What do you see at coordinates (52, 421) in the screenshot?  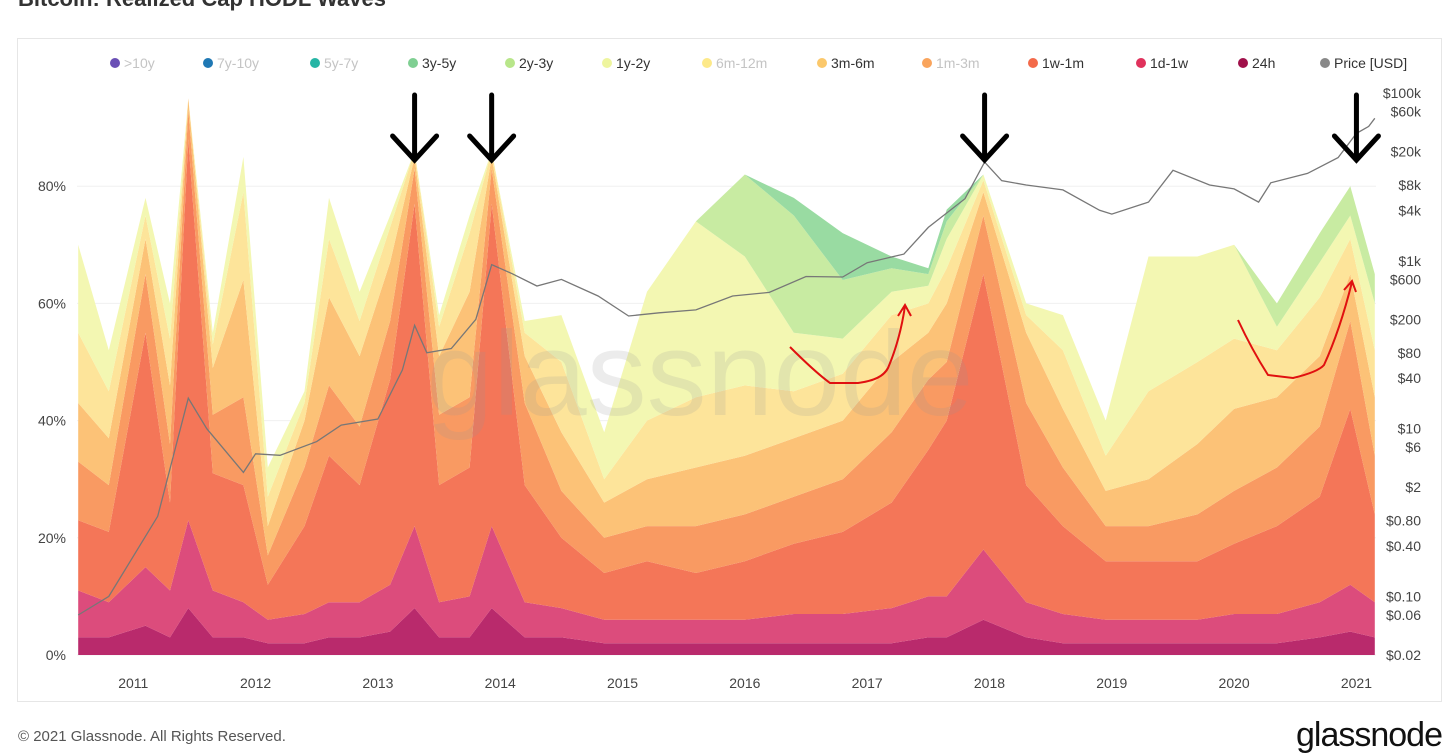 I see `y-tick-label: 40%` at bounding box center [52, 421].